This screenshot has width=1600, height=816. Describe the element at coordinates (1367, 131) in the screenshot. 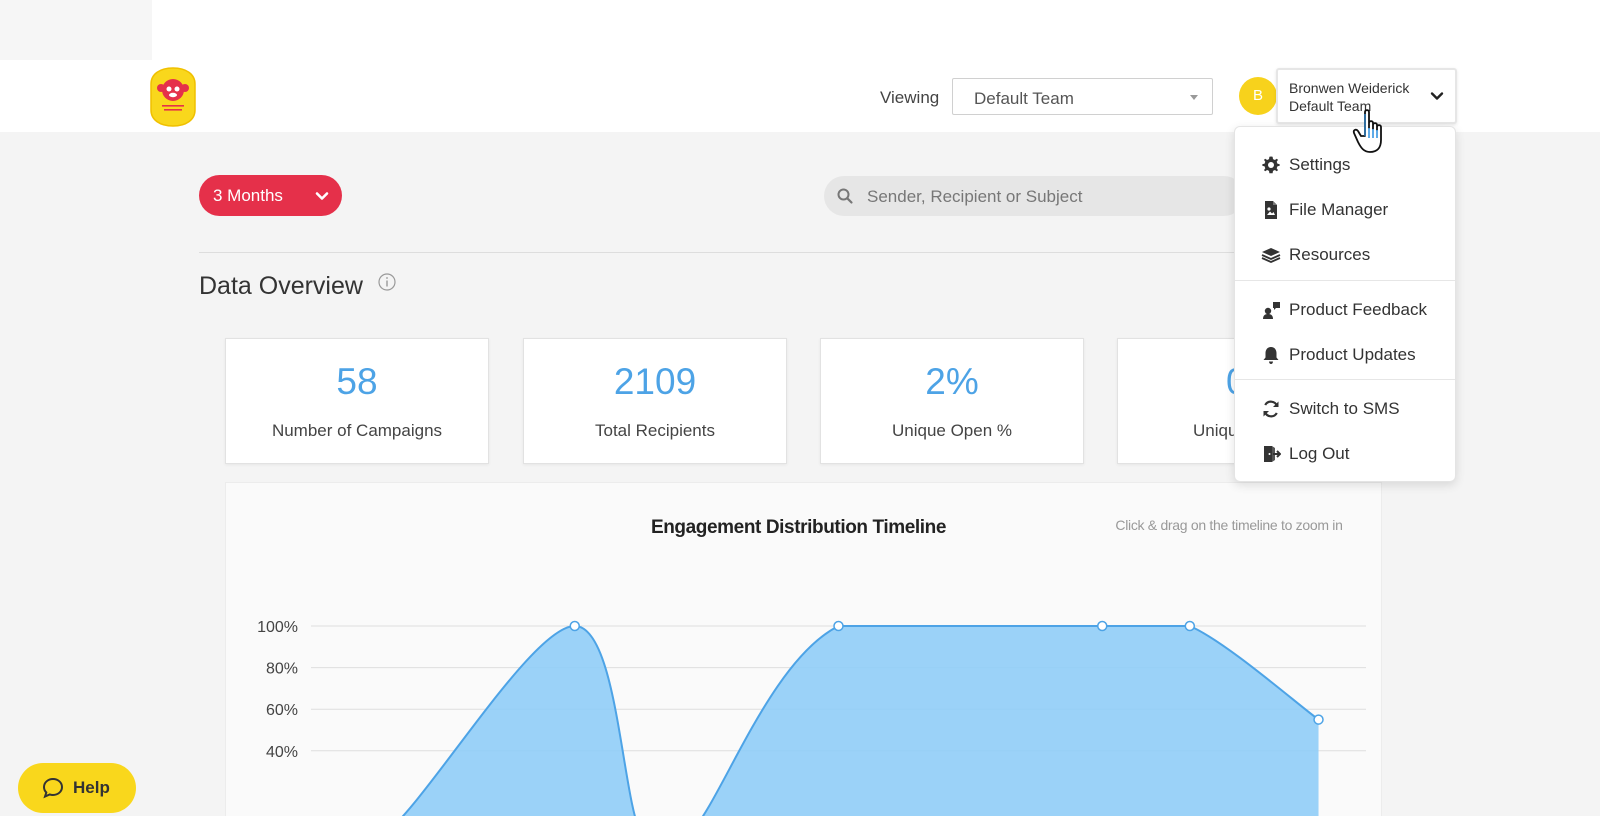

I see `hand-cursor-icon` at that location.